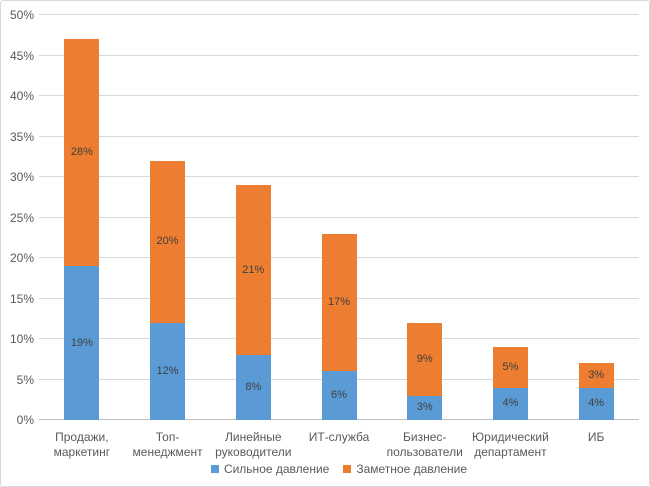 The width and height of the screenshot is (650, 487). Describe the element at coordinates (21, 217) in the screenshot. I see `y-axis-tick-label: 25%` at that location.